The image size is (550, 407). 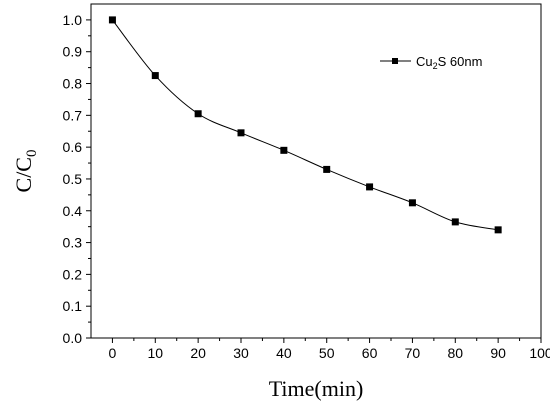 What do you see at coordinates (73, 179) in the screenshot?
I see `y-tick-label: 0.5` at bounding box center [73, 179].